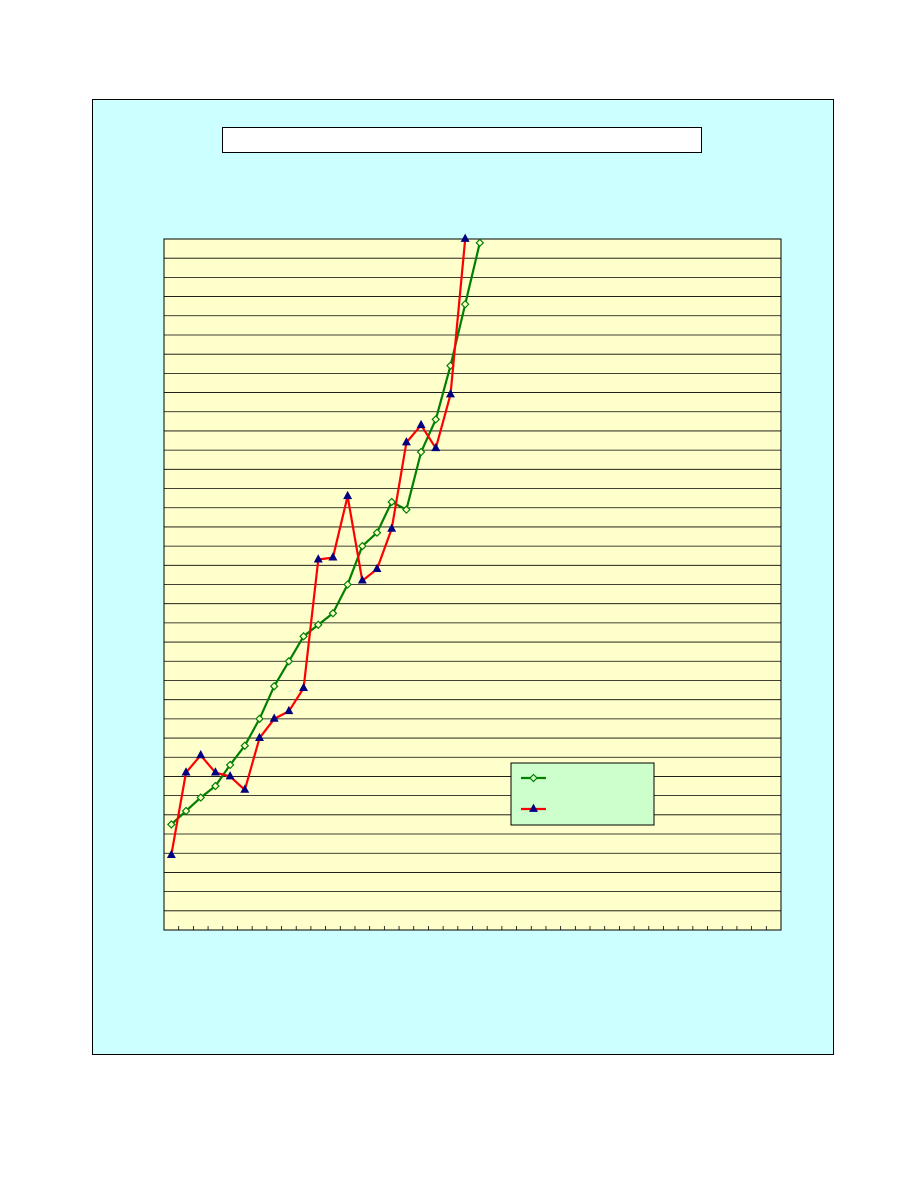  What do you see at coordinates (462, 140) in the screenshot?
I see `chart-title` at bounding box center [462, 140].